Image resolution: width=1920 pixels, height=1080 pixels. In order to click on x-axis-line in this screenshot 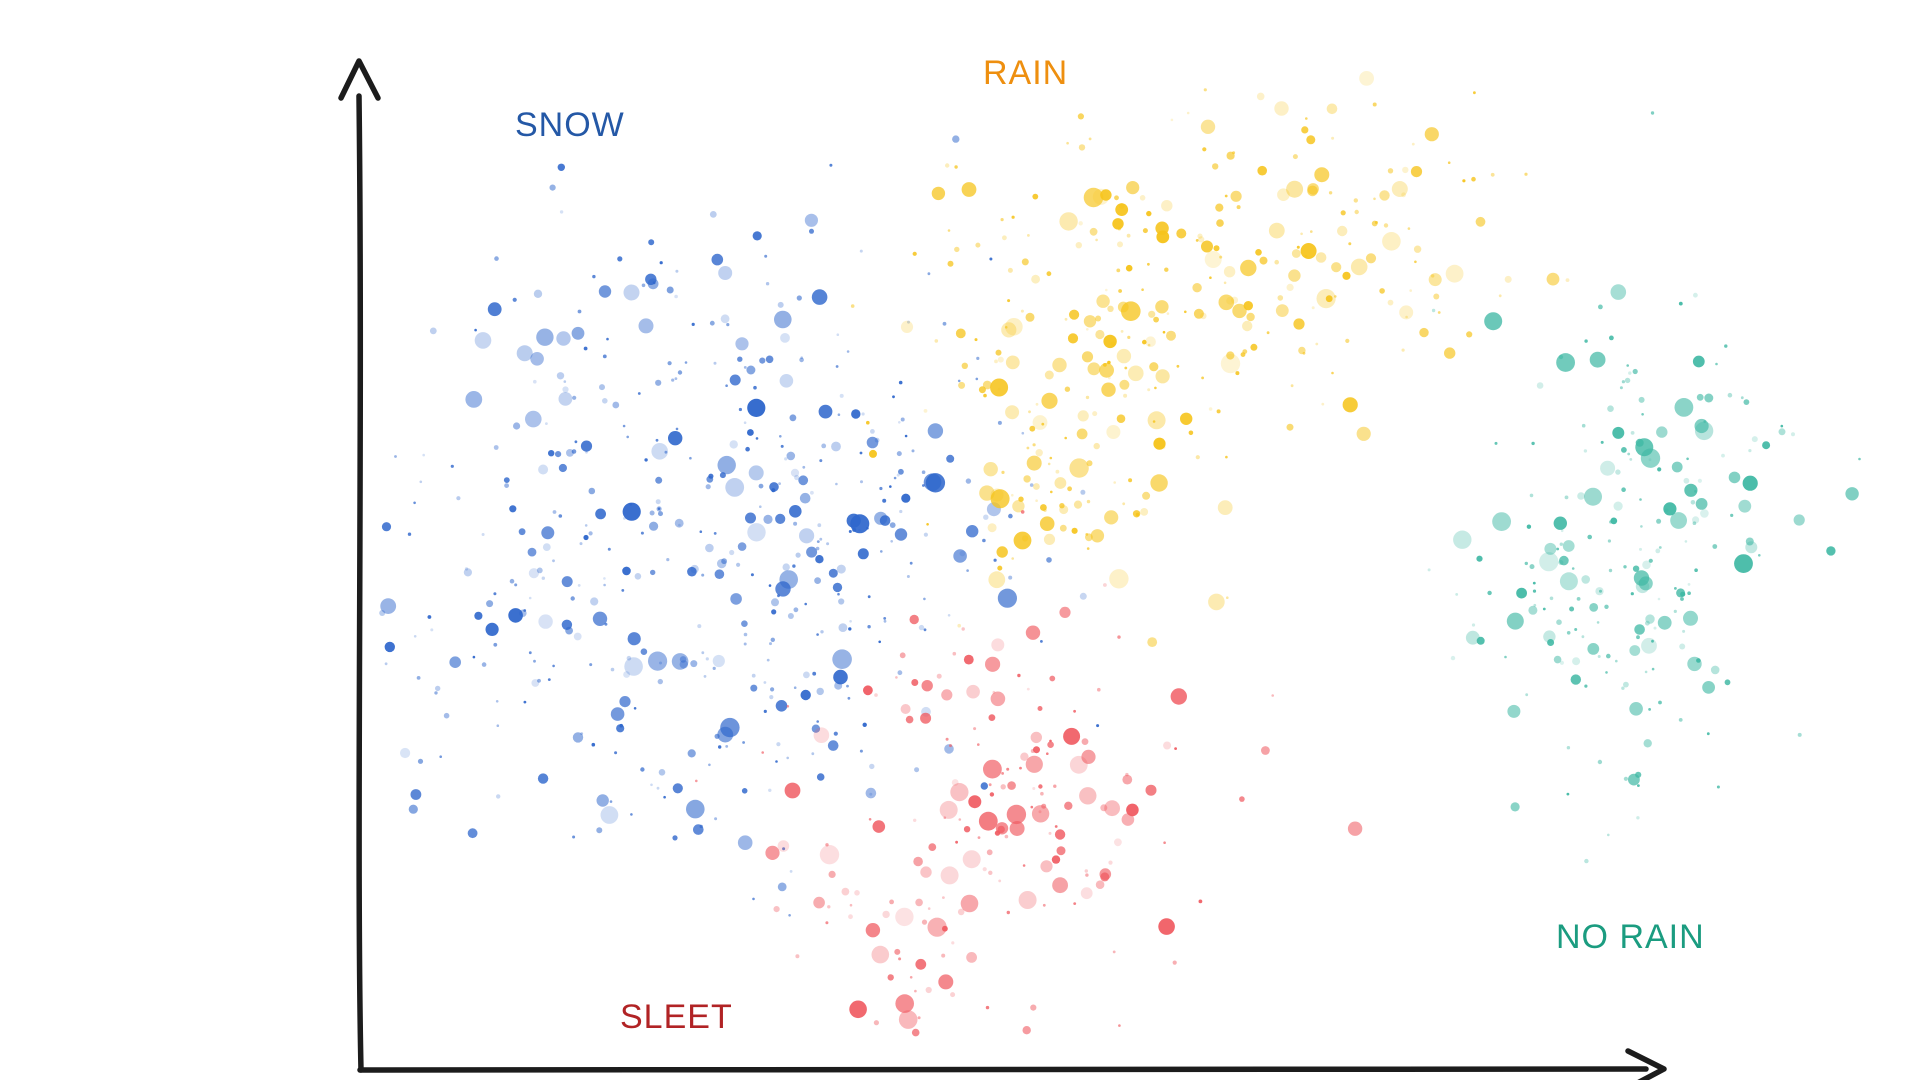, I will do `click(1003, 1069)`.